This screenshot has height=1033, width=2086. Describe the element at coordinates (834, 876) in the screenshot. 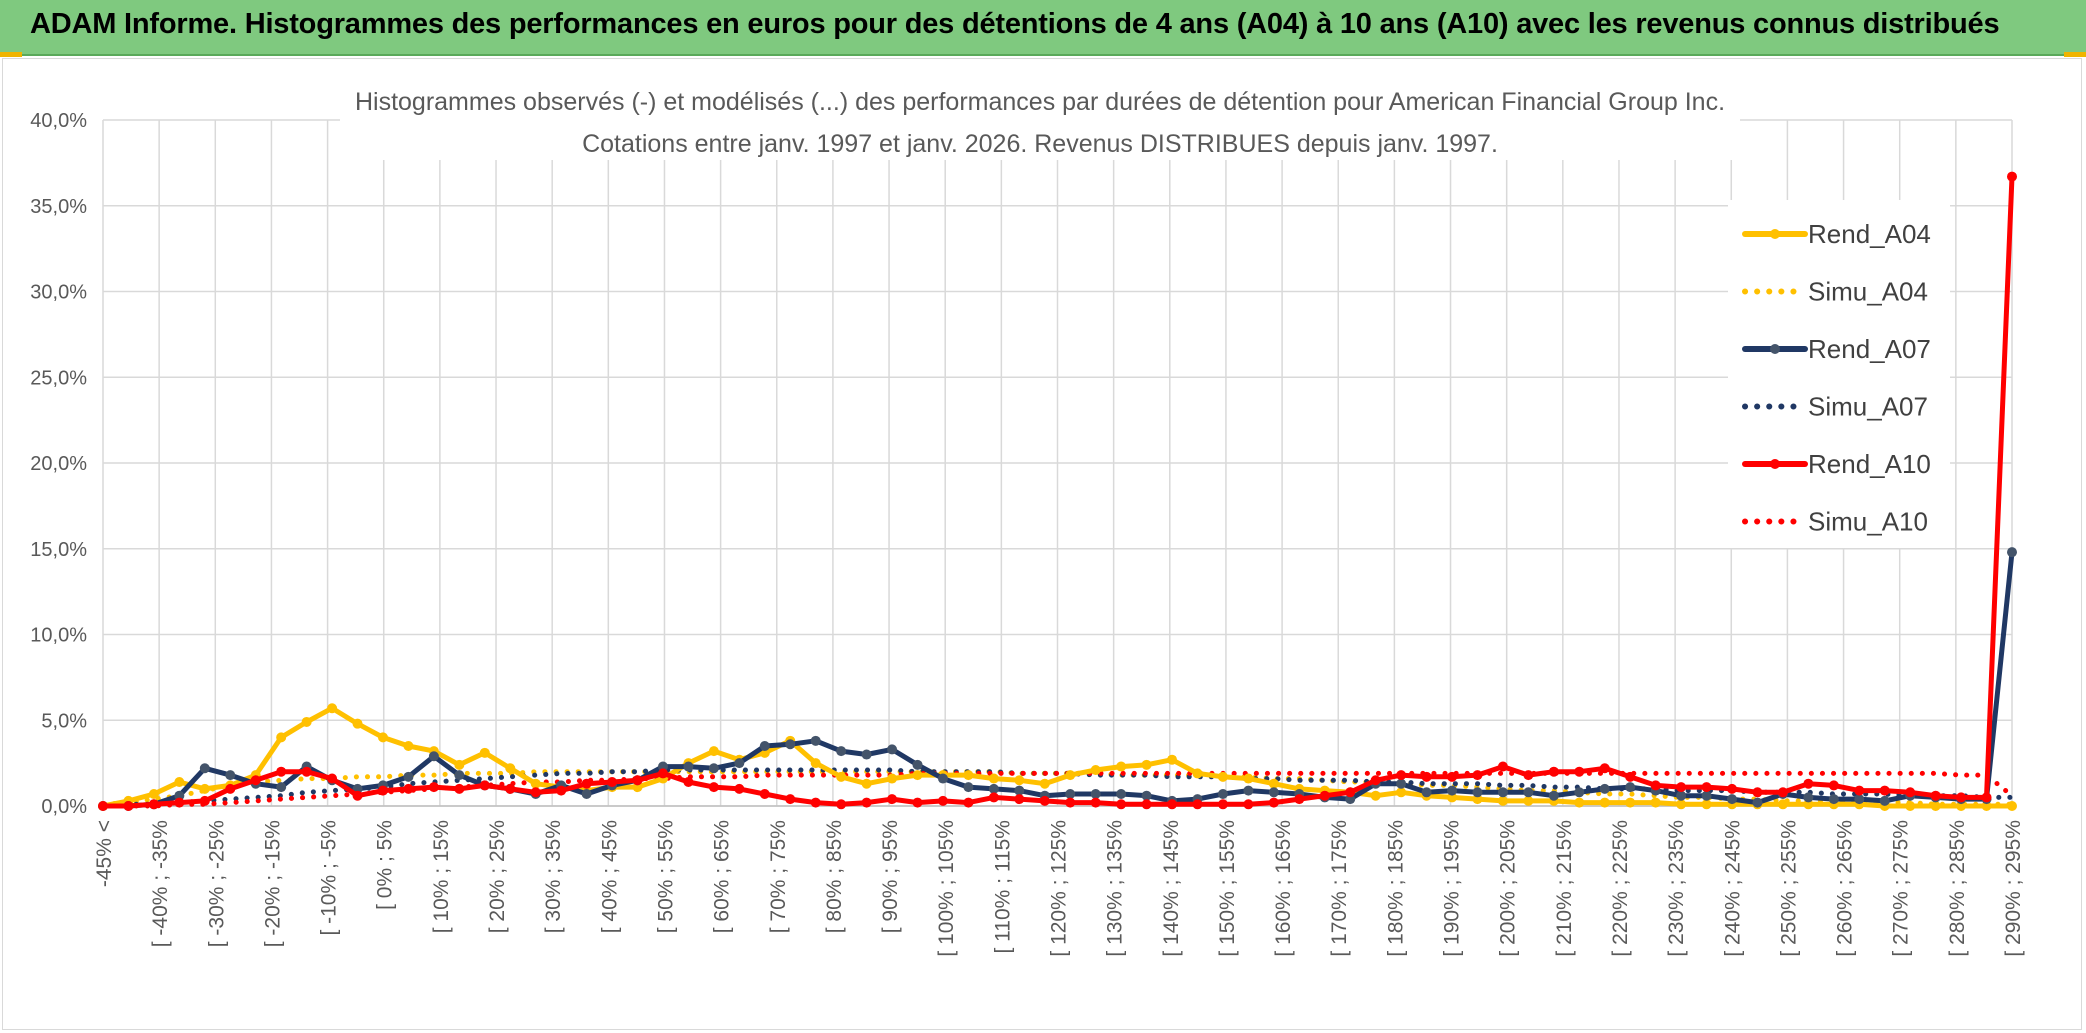

I see `x-tick-label: [ 80% ; 85%` at that location.